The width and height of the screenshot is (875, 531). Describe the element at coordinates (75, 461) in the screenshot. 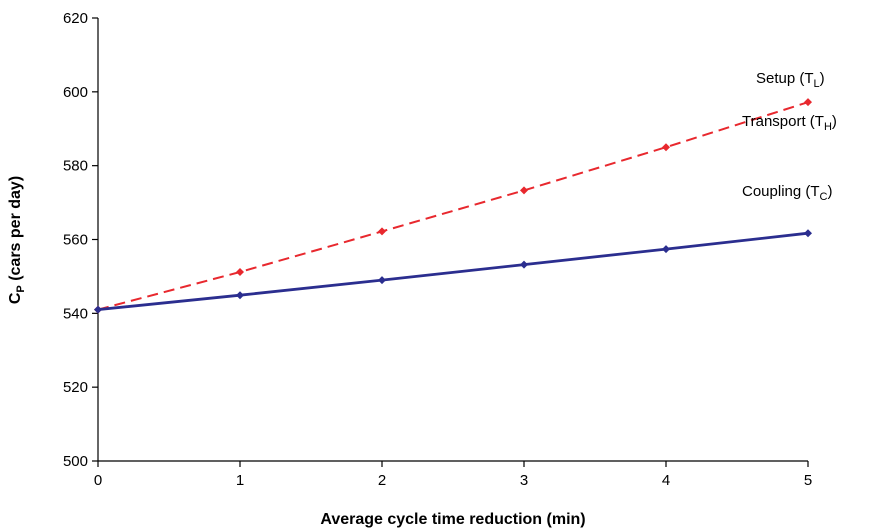

I see `y-tick-label: 500` at that location.